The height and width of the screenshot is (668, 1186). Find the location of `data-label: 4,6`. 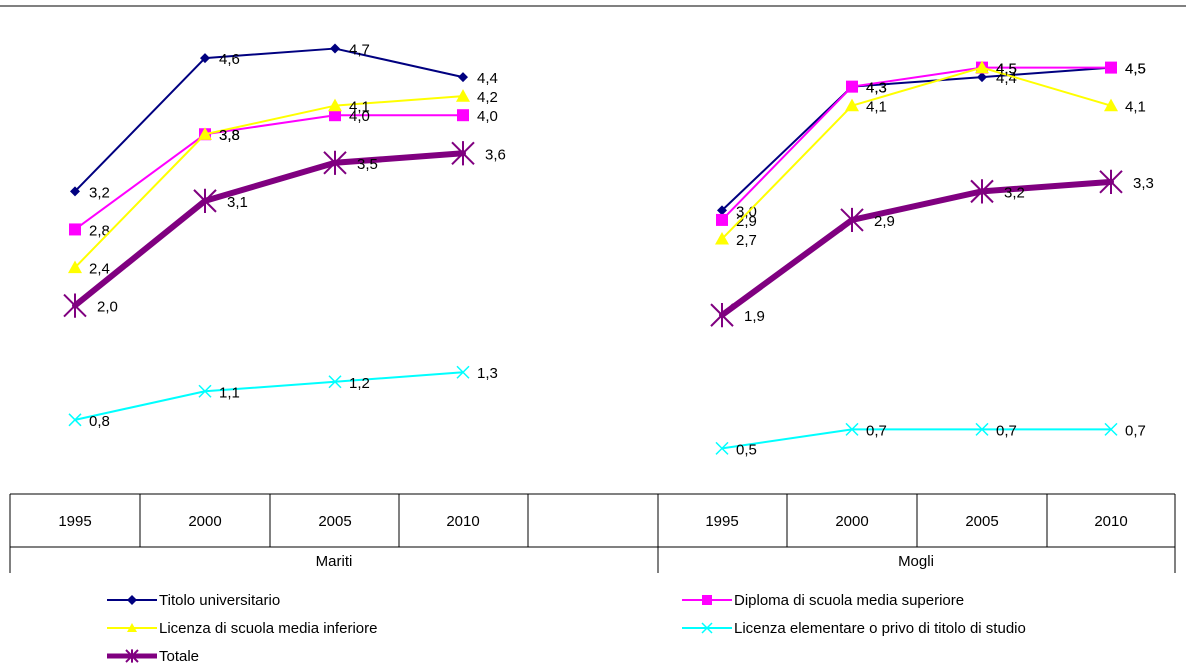

data-label: 4,6 is located at coordinates (229, 59).